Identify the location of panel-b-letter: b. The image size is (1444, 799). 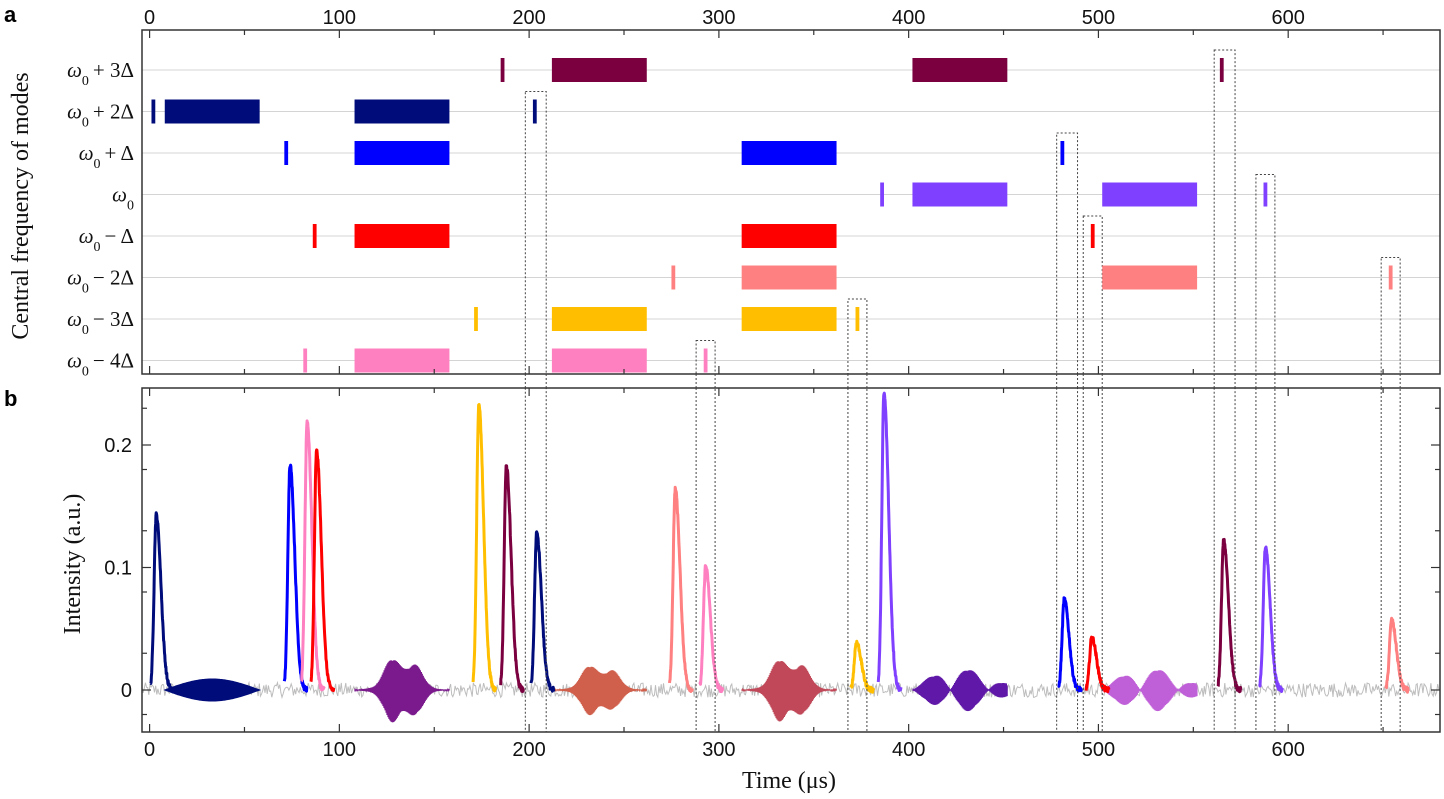
(10, 398).